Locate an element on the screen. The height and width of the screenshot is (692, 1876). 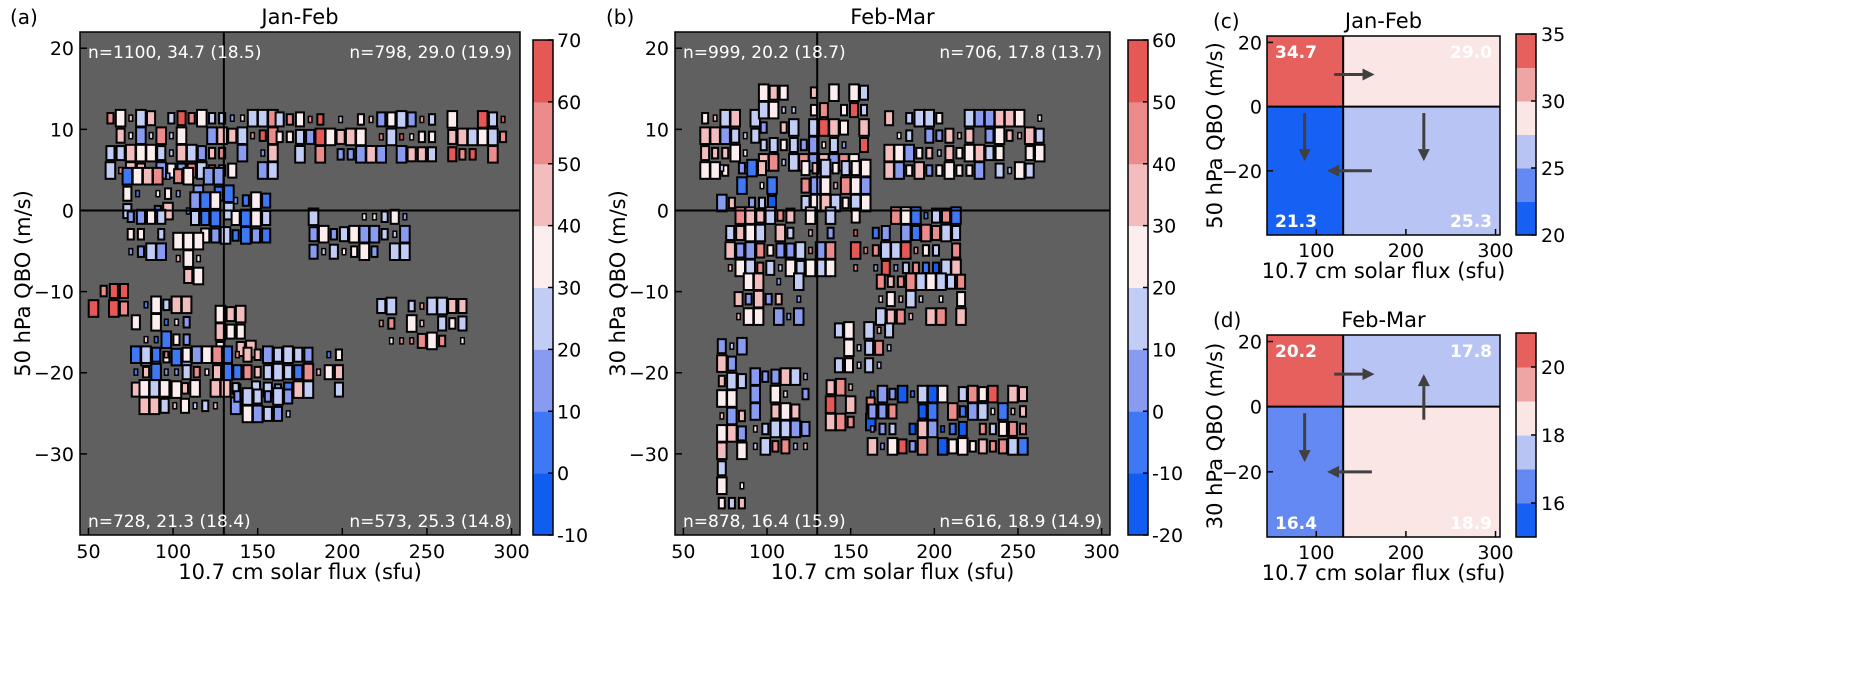
colorbar-tick-label: 30 is located at coordinates (569, 289).